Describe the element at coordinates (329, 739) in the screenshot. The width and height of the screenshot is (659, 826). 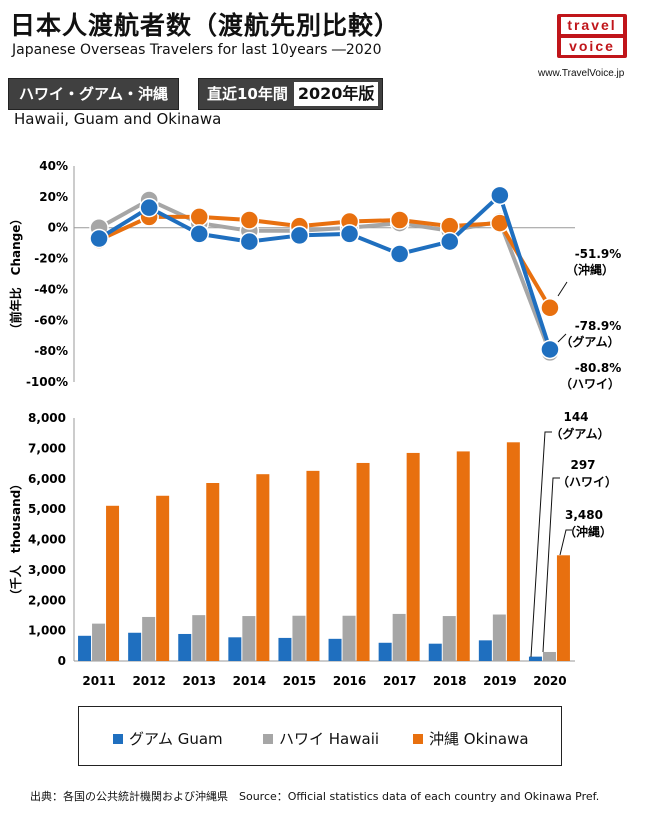
I see `legend-label-hawaii: ハワイ Hawaii` at that location.